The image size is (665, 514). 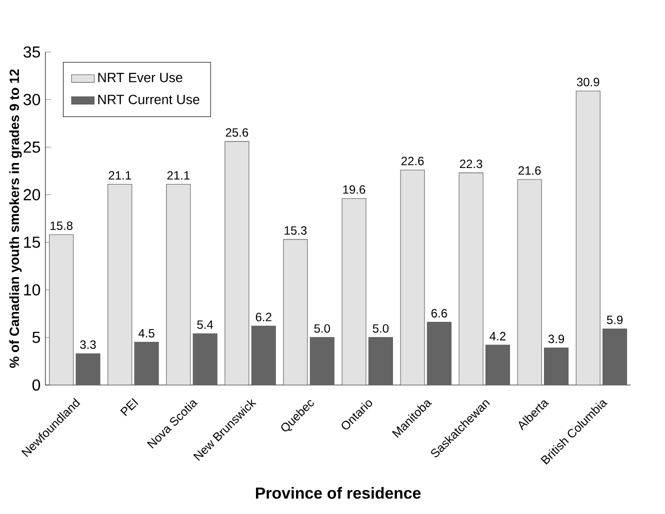 What do you see at coordinates (614, 320) in the screenshot?
I see `data-label: 5.9` at bounding box center [614, 320].